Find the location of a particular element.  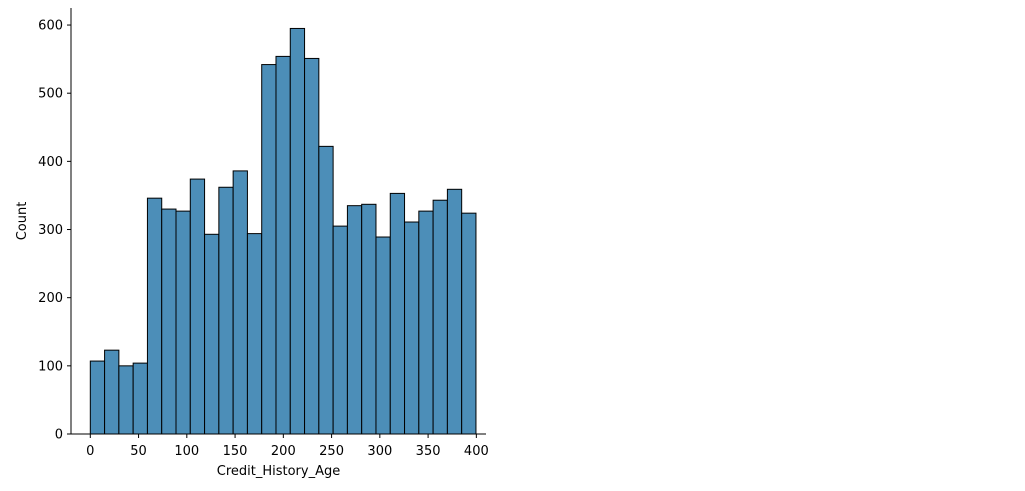

y-tick-label: 500 is located at coordinates (50, 94).